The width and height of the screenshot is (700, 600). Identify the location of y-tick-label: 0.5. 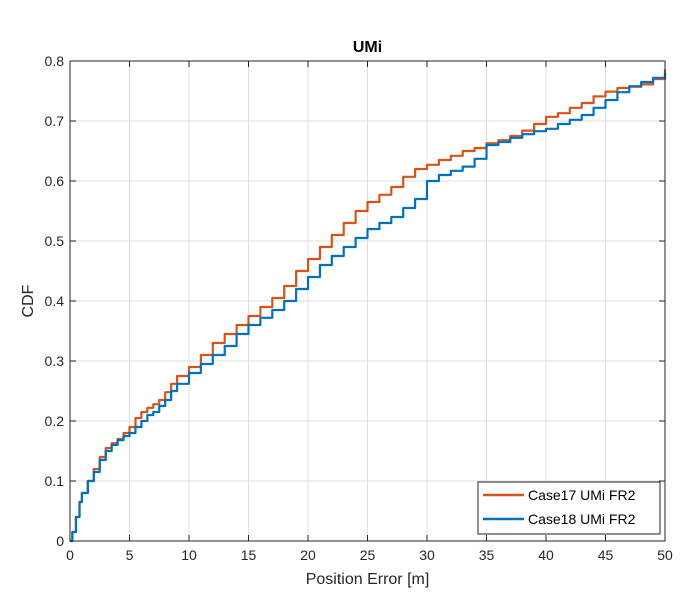
(55, 241).